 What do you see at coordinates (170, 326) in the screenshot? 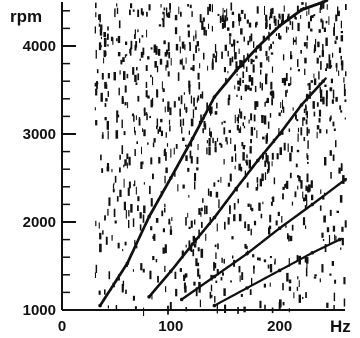
I see `x-tick-label: 100` at bounding box center [170, 326].